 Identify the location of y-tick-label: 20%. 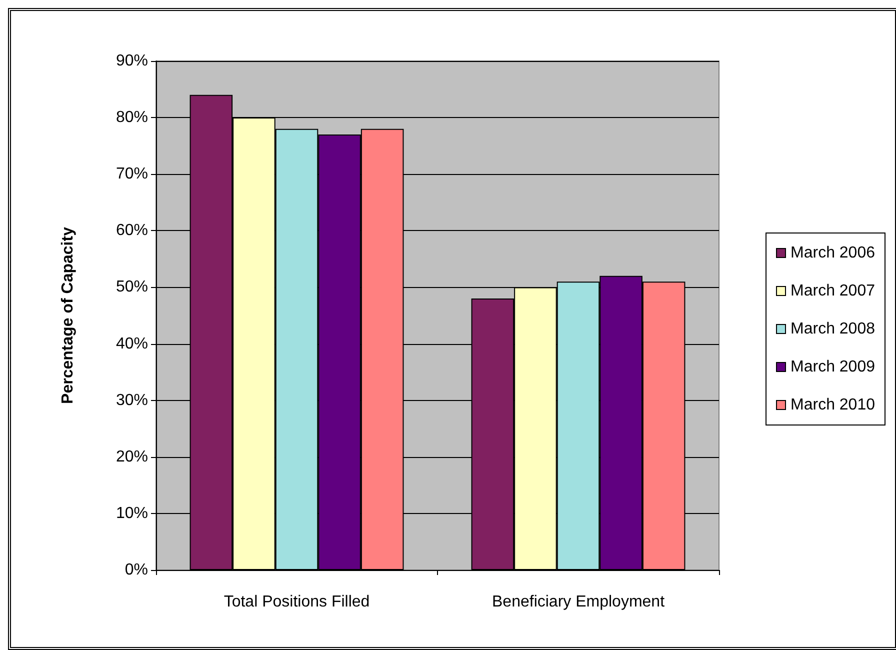
(132, 457).